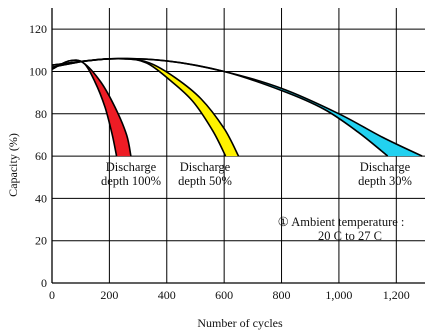  I want to click on series-label-3-line-2: depth 30%, so click(385, 181).